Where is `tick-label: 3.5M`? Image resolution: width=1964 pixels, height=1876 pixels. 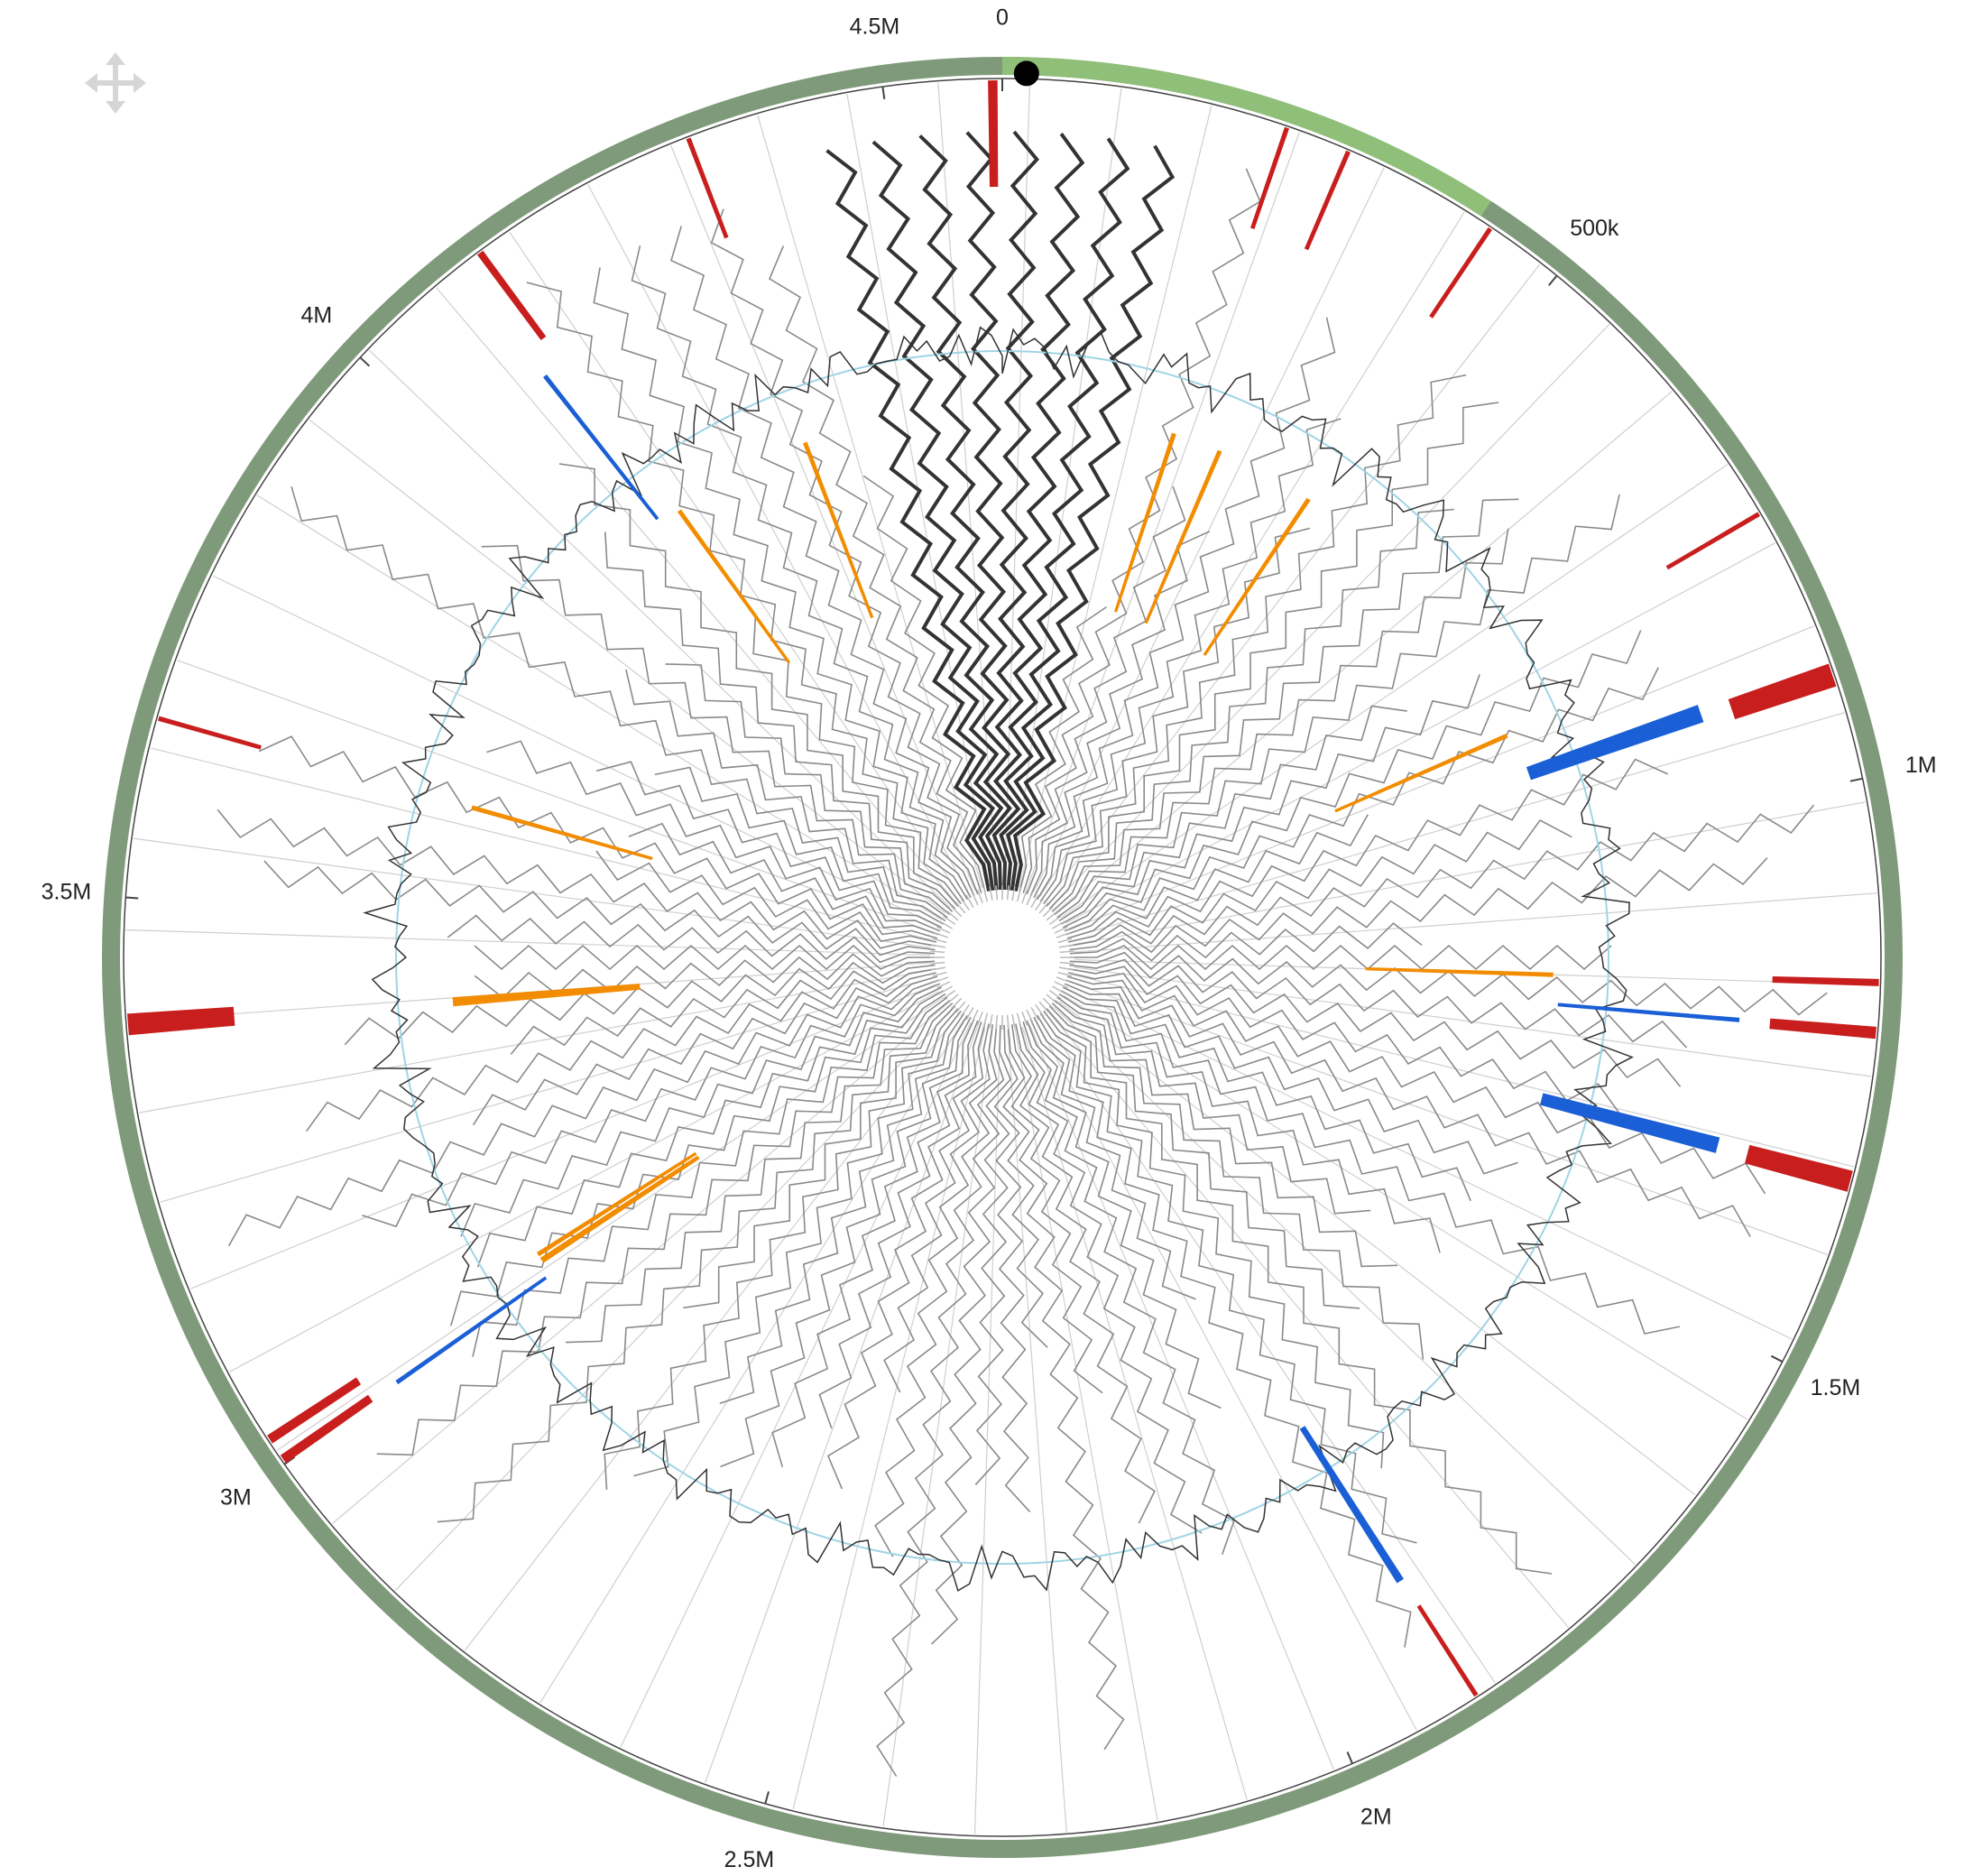
tick-label: 3.5M is located at coordinates (66, 892).